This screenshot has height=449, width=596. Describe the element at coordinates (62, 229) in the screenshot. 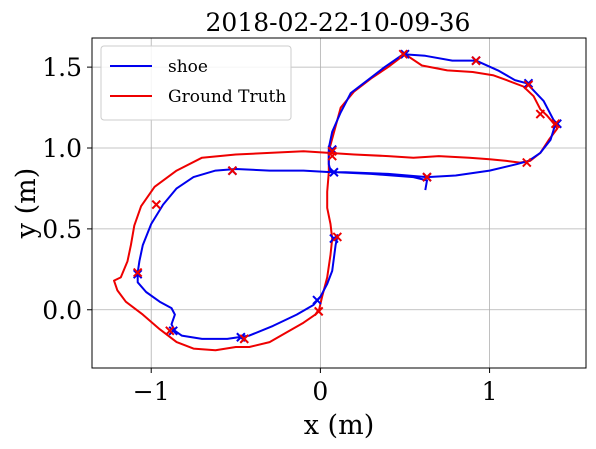

I see `y-tick-label: 0.5` at that location.